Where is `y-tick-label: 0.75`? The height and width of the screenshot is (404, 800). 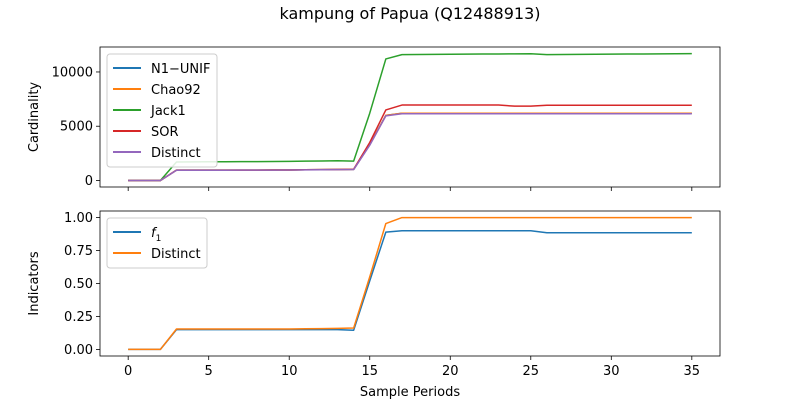 y-tick-label: 0.75 is located at coordinates (78, 251).